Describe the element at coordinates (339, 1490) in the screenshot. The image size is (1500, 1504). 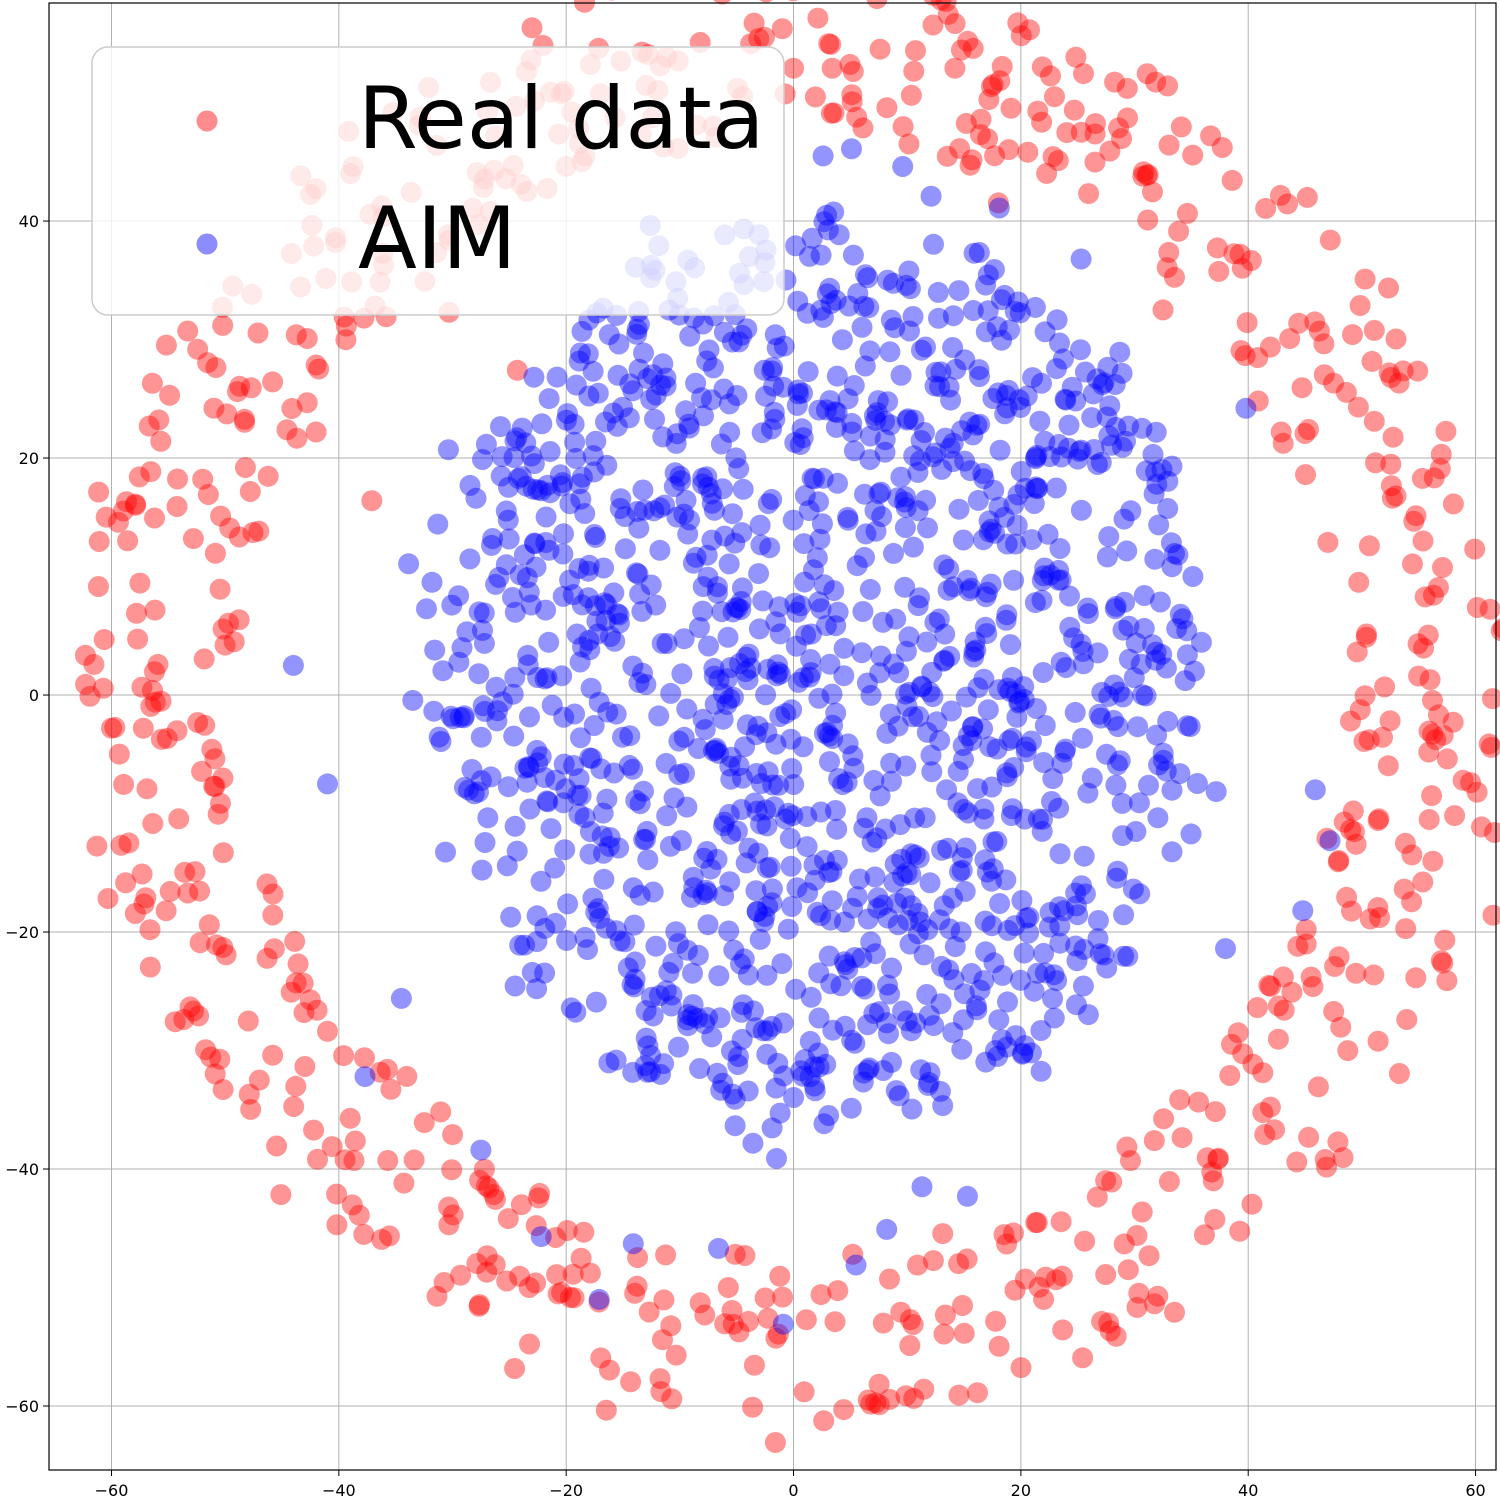
I see `x-tick-label: −40` at that location.